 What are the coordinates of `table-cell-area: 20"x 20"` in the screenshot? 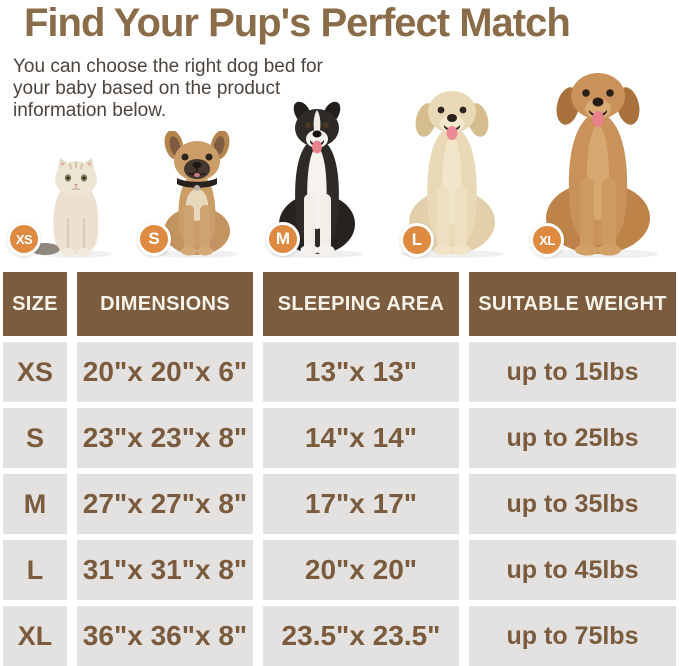 It's located at (361, 570).